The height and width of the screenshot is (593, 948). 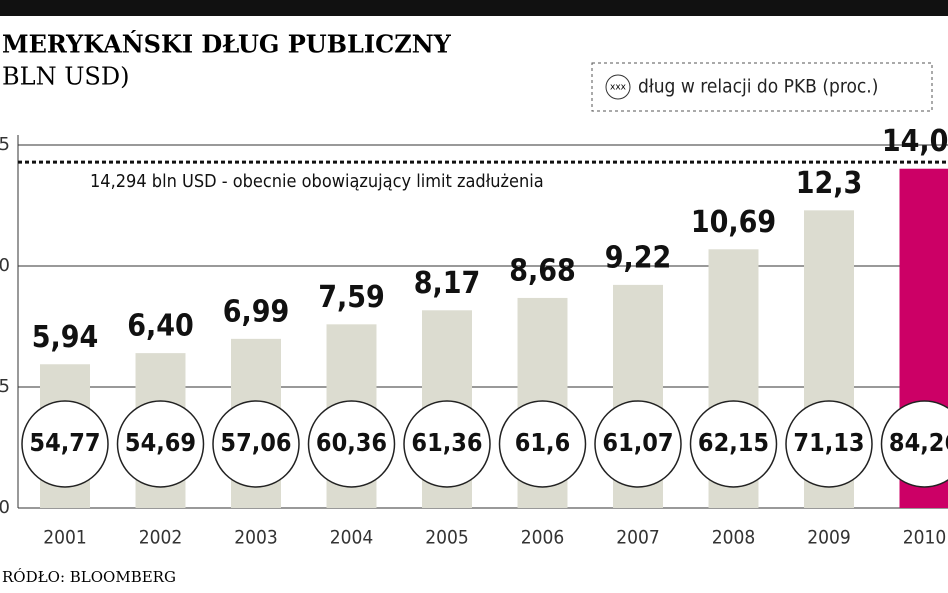 What do you see at coordinates (829, 183) in the screenshot?
I see `value-label: 12,3` at bounding box center [829, 183].